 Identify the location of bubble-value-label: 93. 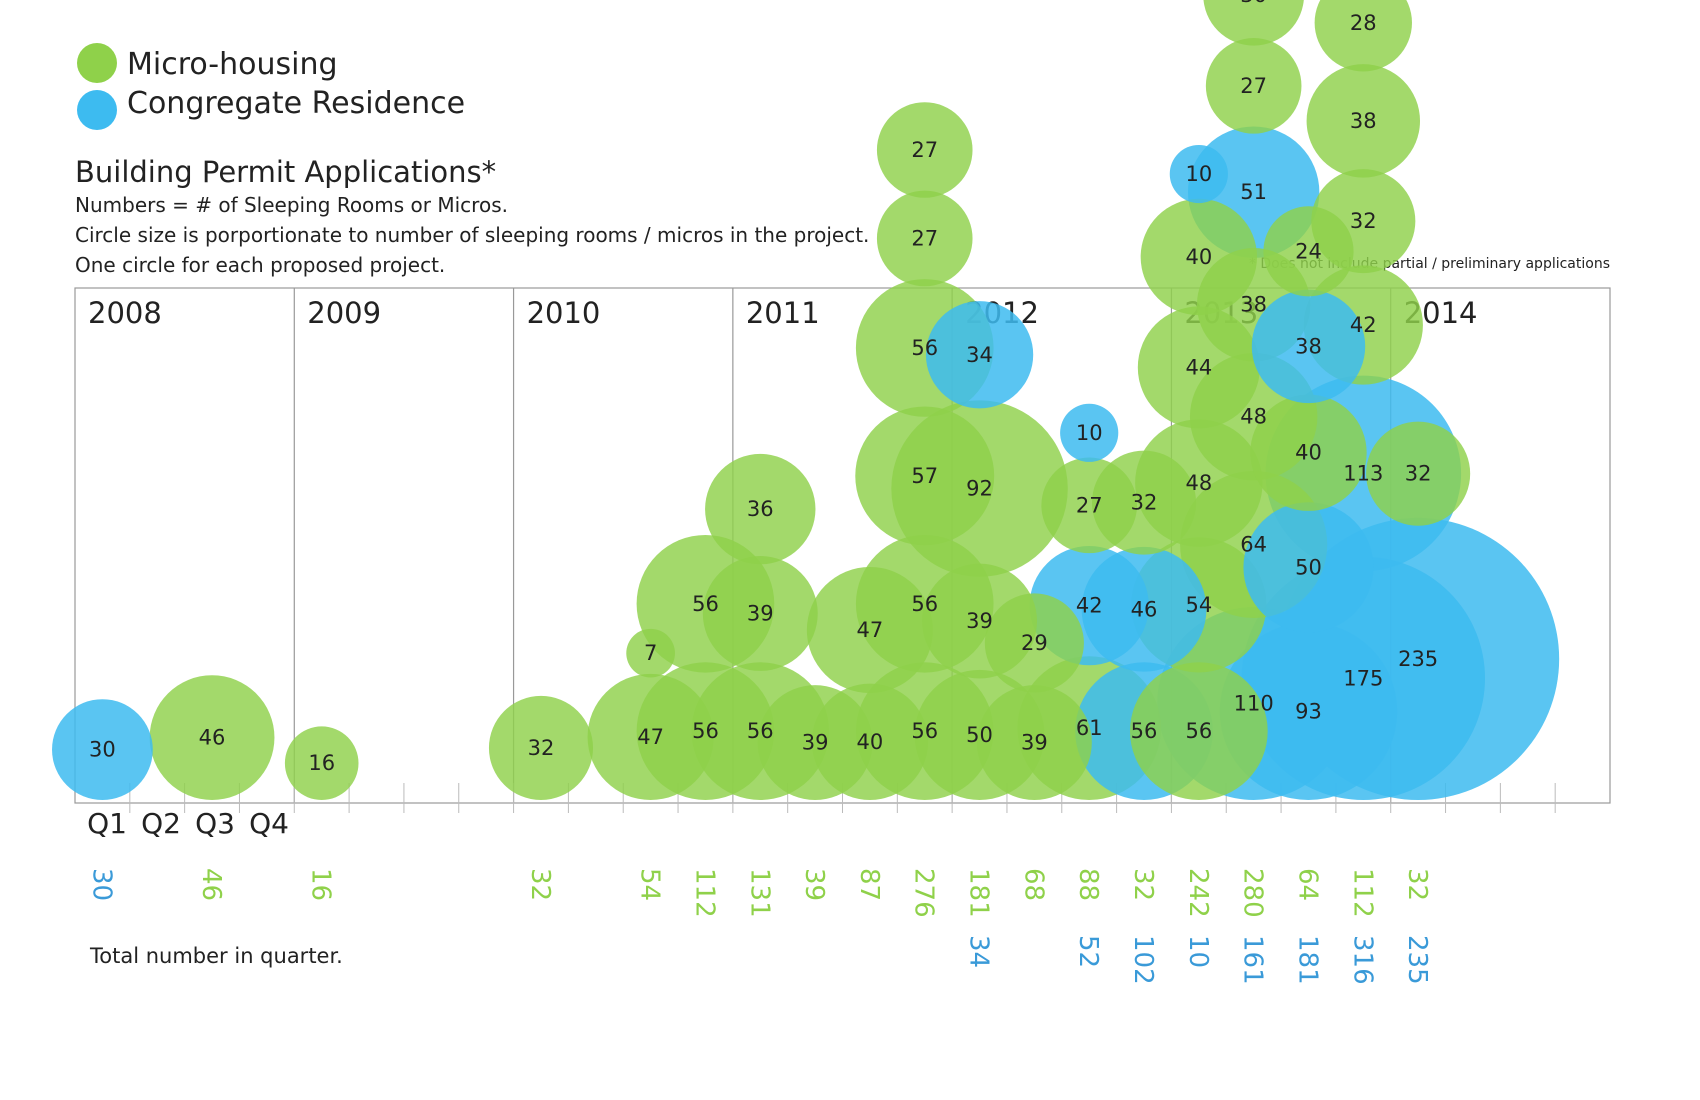
(1308, 711).